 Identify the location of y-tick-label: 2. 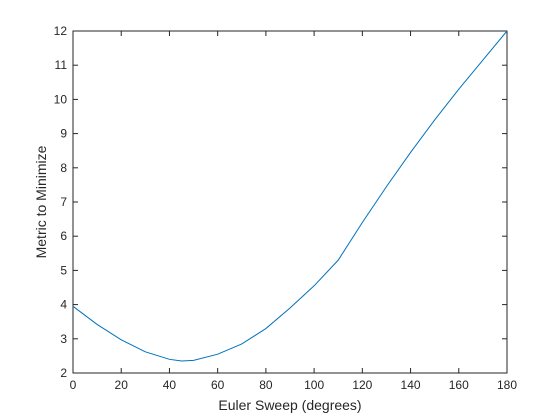
(63, 373).